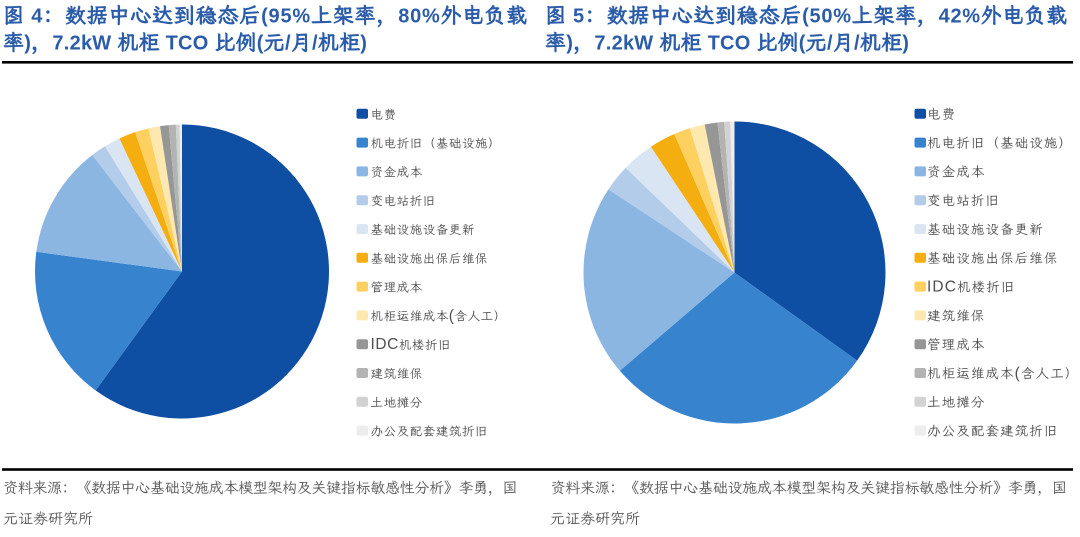 This screenshot has width=1080, height=537. What do you see at coordinates (274, 17) in the screenshot?
I see `svg-text: 9` at bounding box center [274, 17].